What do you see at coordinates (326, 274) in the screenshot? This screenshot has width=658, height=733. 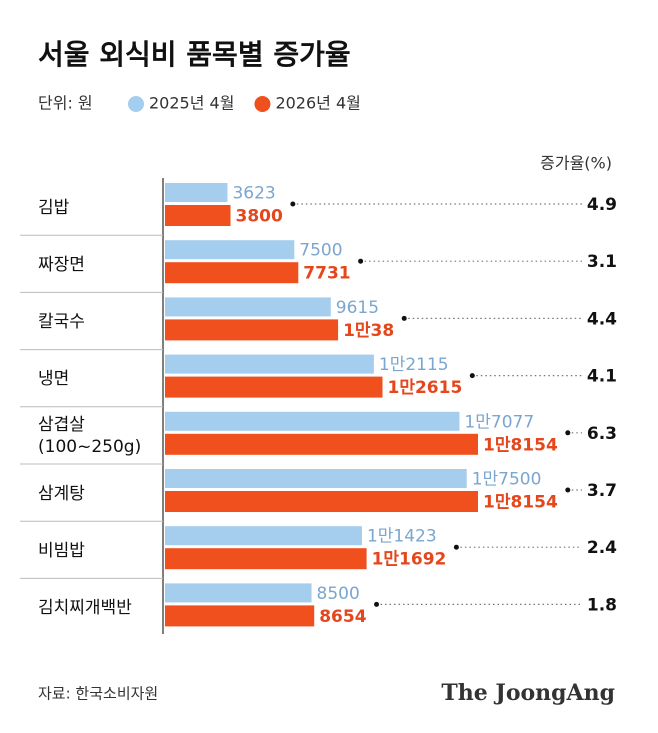 I see `value-label: 7731` at bounding box center [326, 274].